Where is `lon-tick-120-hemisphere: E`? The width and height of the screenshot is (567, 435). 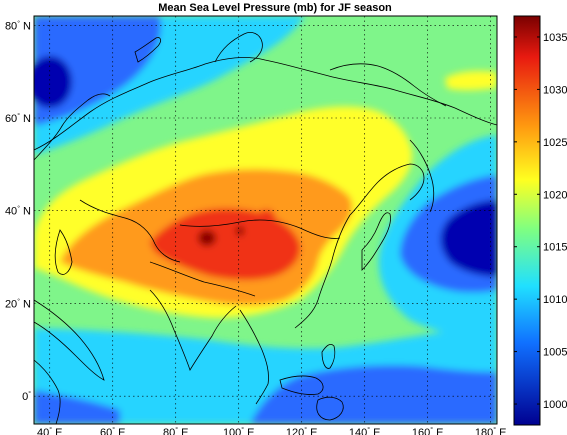
lon-tick-120-hemisphere: E is located at coordinates (312, 431).